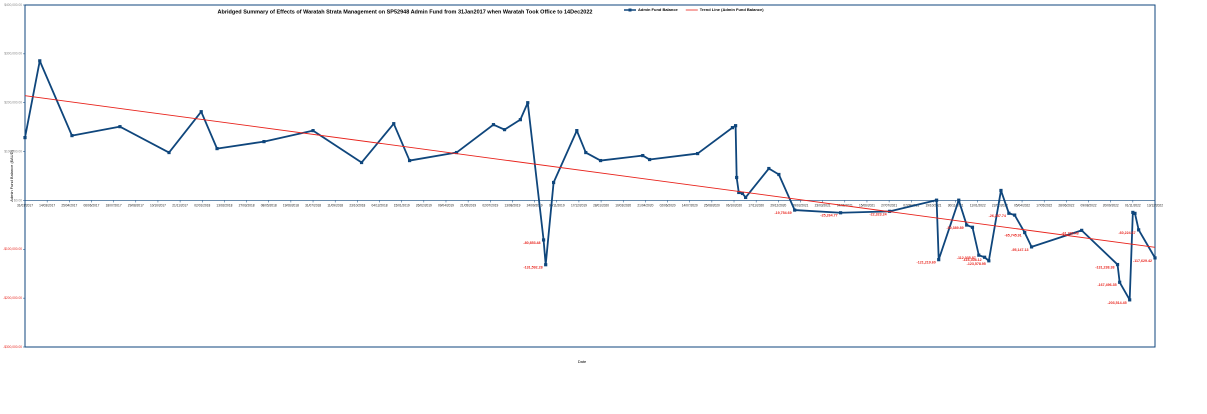 Image resolution: width=1207 pixels, height=414 pixels. I want to click on data-label: -80,853.48, so click(531, 243).